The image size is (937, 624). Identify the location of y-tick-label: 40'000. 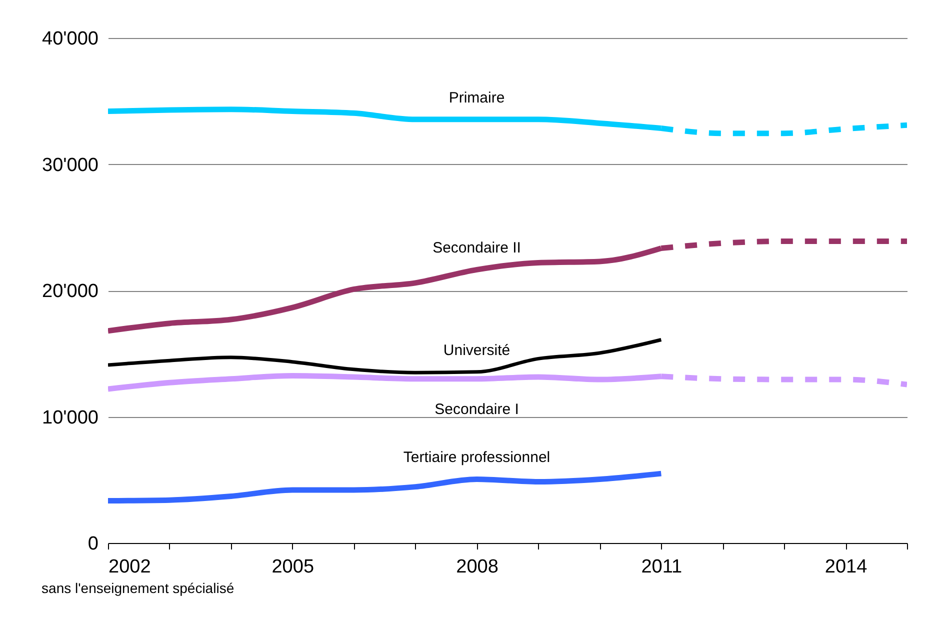
(70, 39).